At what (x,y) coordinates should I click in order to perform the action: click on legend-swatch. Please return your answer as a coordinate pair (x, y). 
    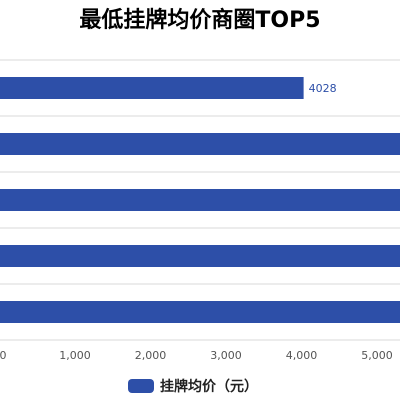
    Looking at the image, I should click on (141, 386).